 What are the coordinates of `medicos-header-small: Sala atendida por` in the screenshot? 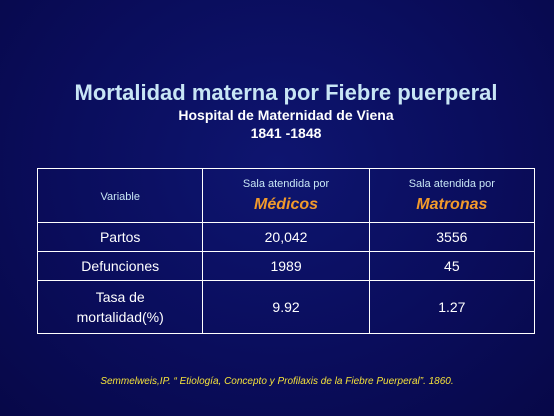 It's located at (286, 183).